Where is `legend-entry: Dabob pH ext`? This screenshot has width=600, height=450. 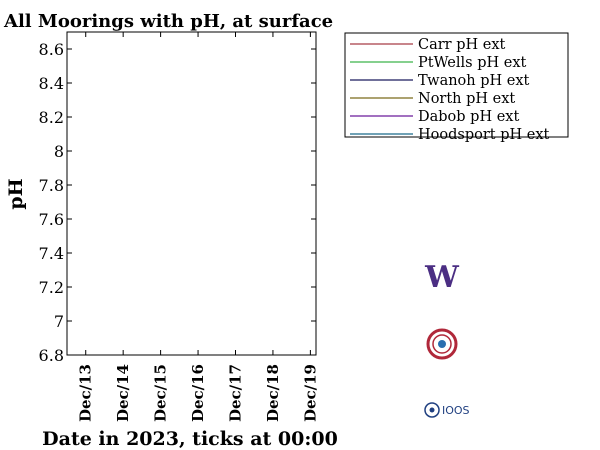
legend-entry: Dabob pH ext is located at coordinates (468, 117).